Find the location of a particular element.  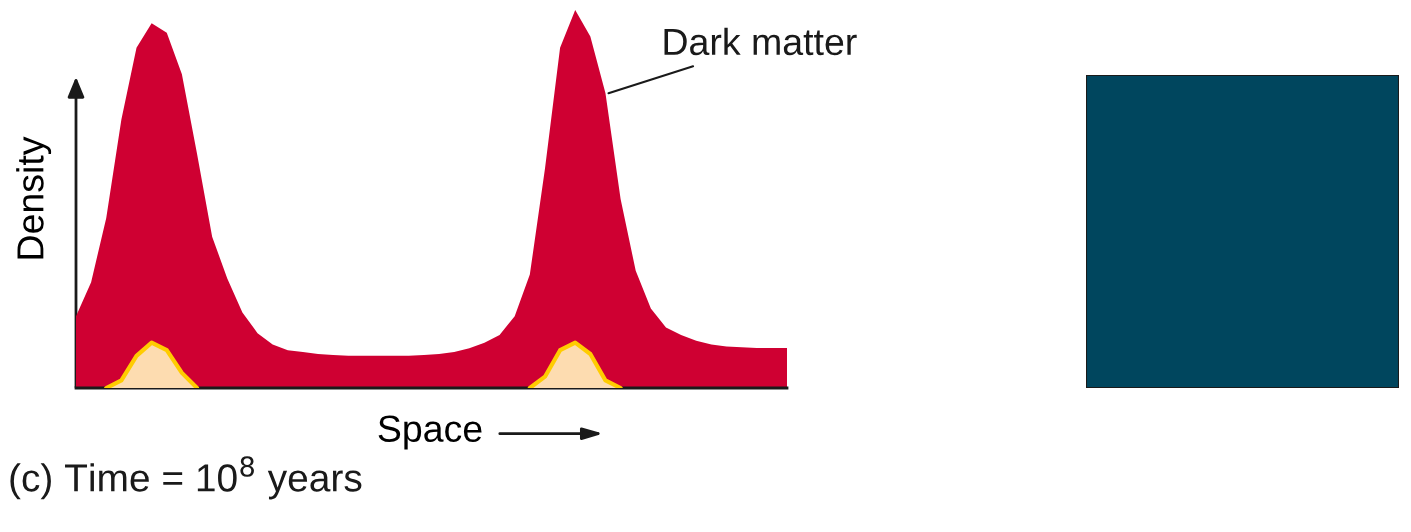

x-axis-title: Space is located at coordinates (430, 432).